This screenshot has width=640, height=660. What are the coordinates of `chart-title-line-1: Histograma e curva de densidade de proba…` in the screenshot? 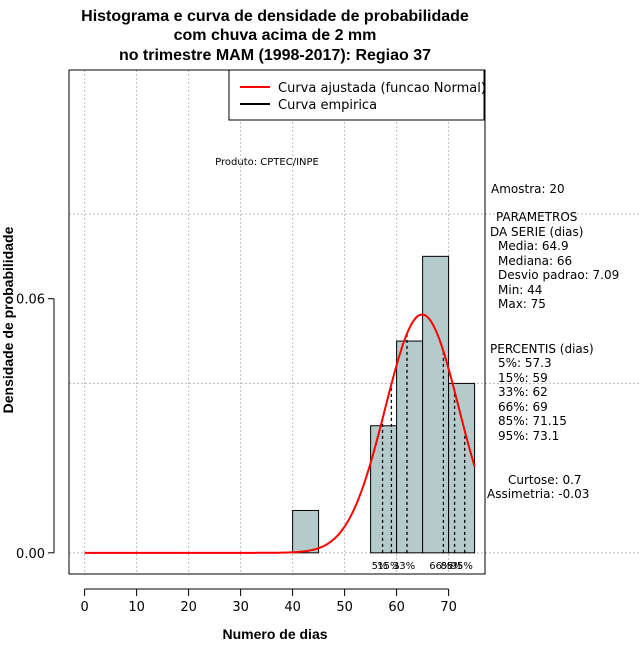 It's located at (275, 16).